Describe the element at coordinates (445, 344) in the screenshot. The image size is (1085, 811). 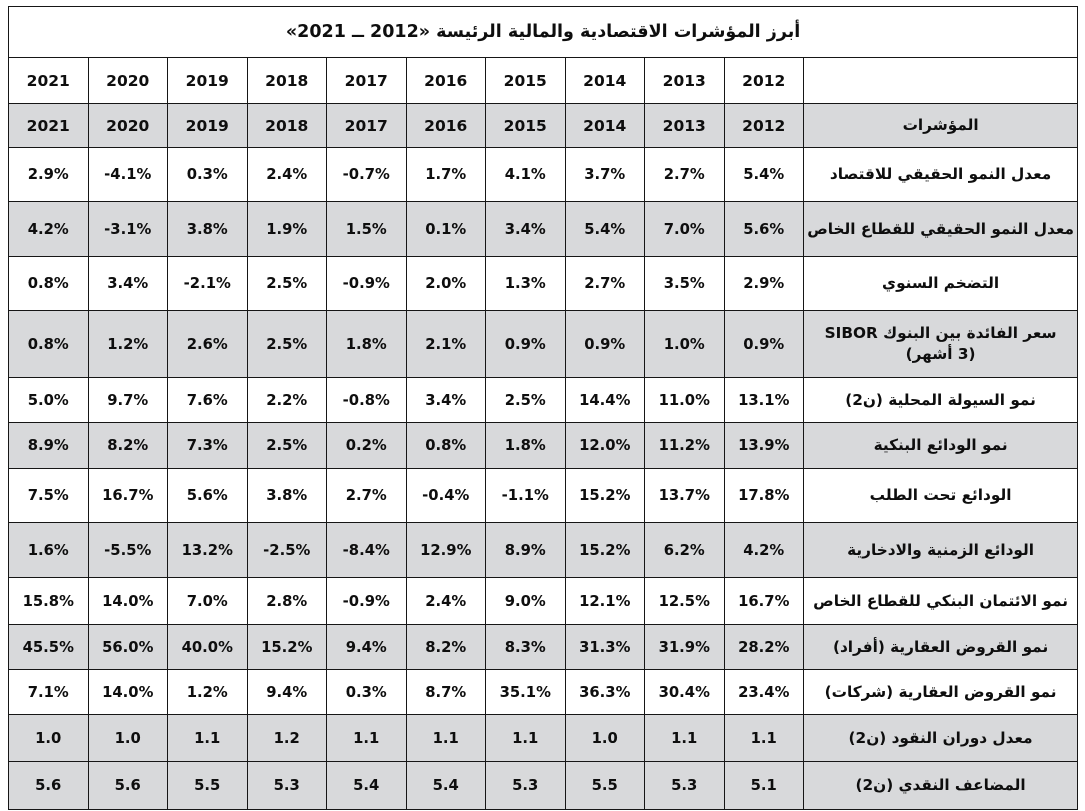
I see `value-cell: 2.1%` at that location.